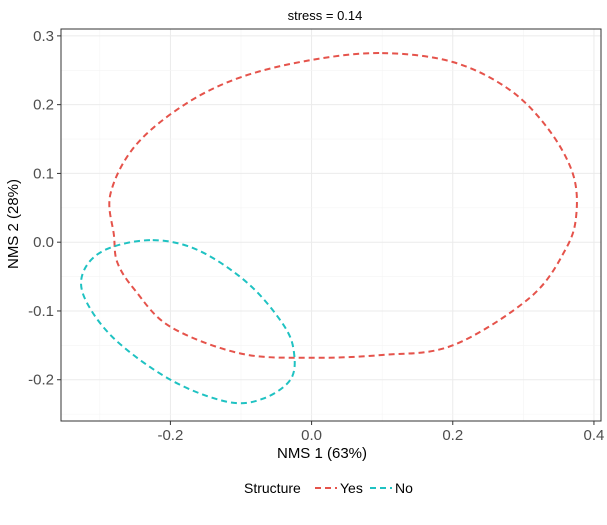 Image resolution: width=607 pixels, height=525 pixels. What do you see at coordinates (41, 311) in the screenshot?
I see `y-tick-label: -0.1` at bounding box center [41, 311].